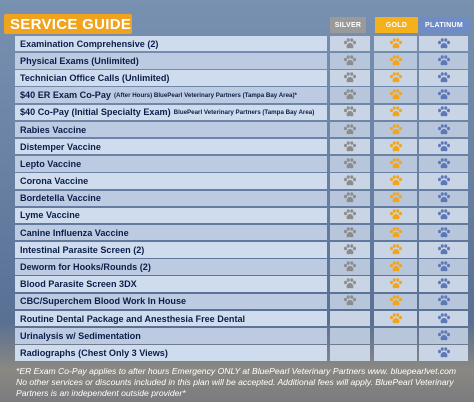 The image size is (474, 402). Describe the element at coordinates (50, 215) in the screenshot. I see `service-name: Lyme Vaccine` at that location.